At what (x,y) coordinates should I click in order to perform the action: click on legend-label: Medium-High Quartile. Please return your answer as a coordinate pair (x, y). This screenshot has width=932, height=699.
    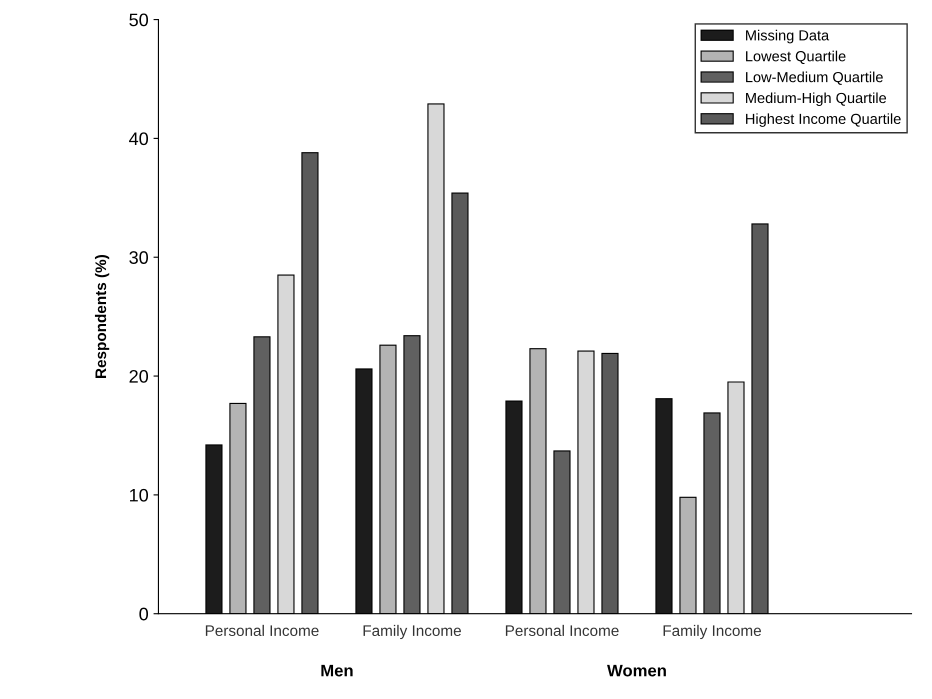
    Looking at the image, I should click on (816, 99).